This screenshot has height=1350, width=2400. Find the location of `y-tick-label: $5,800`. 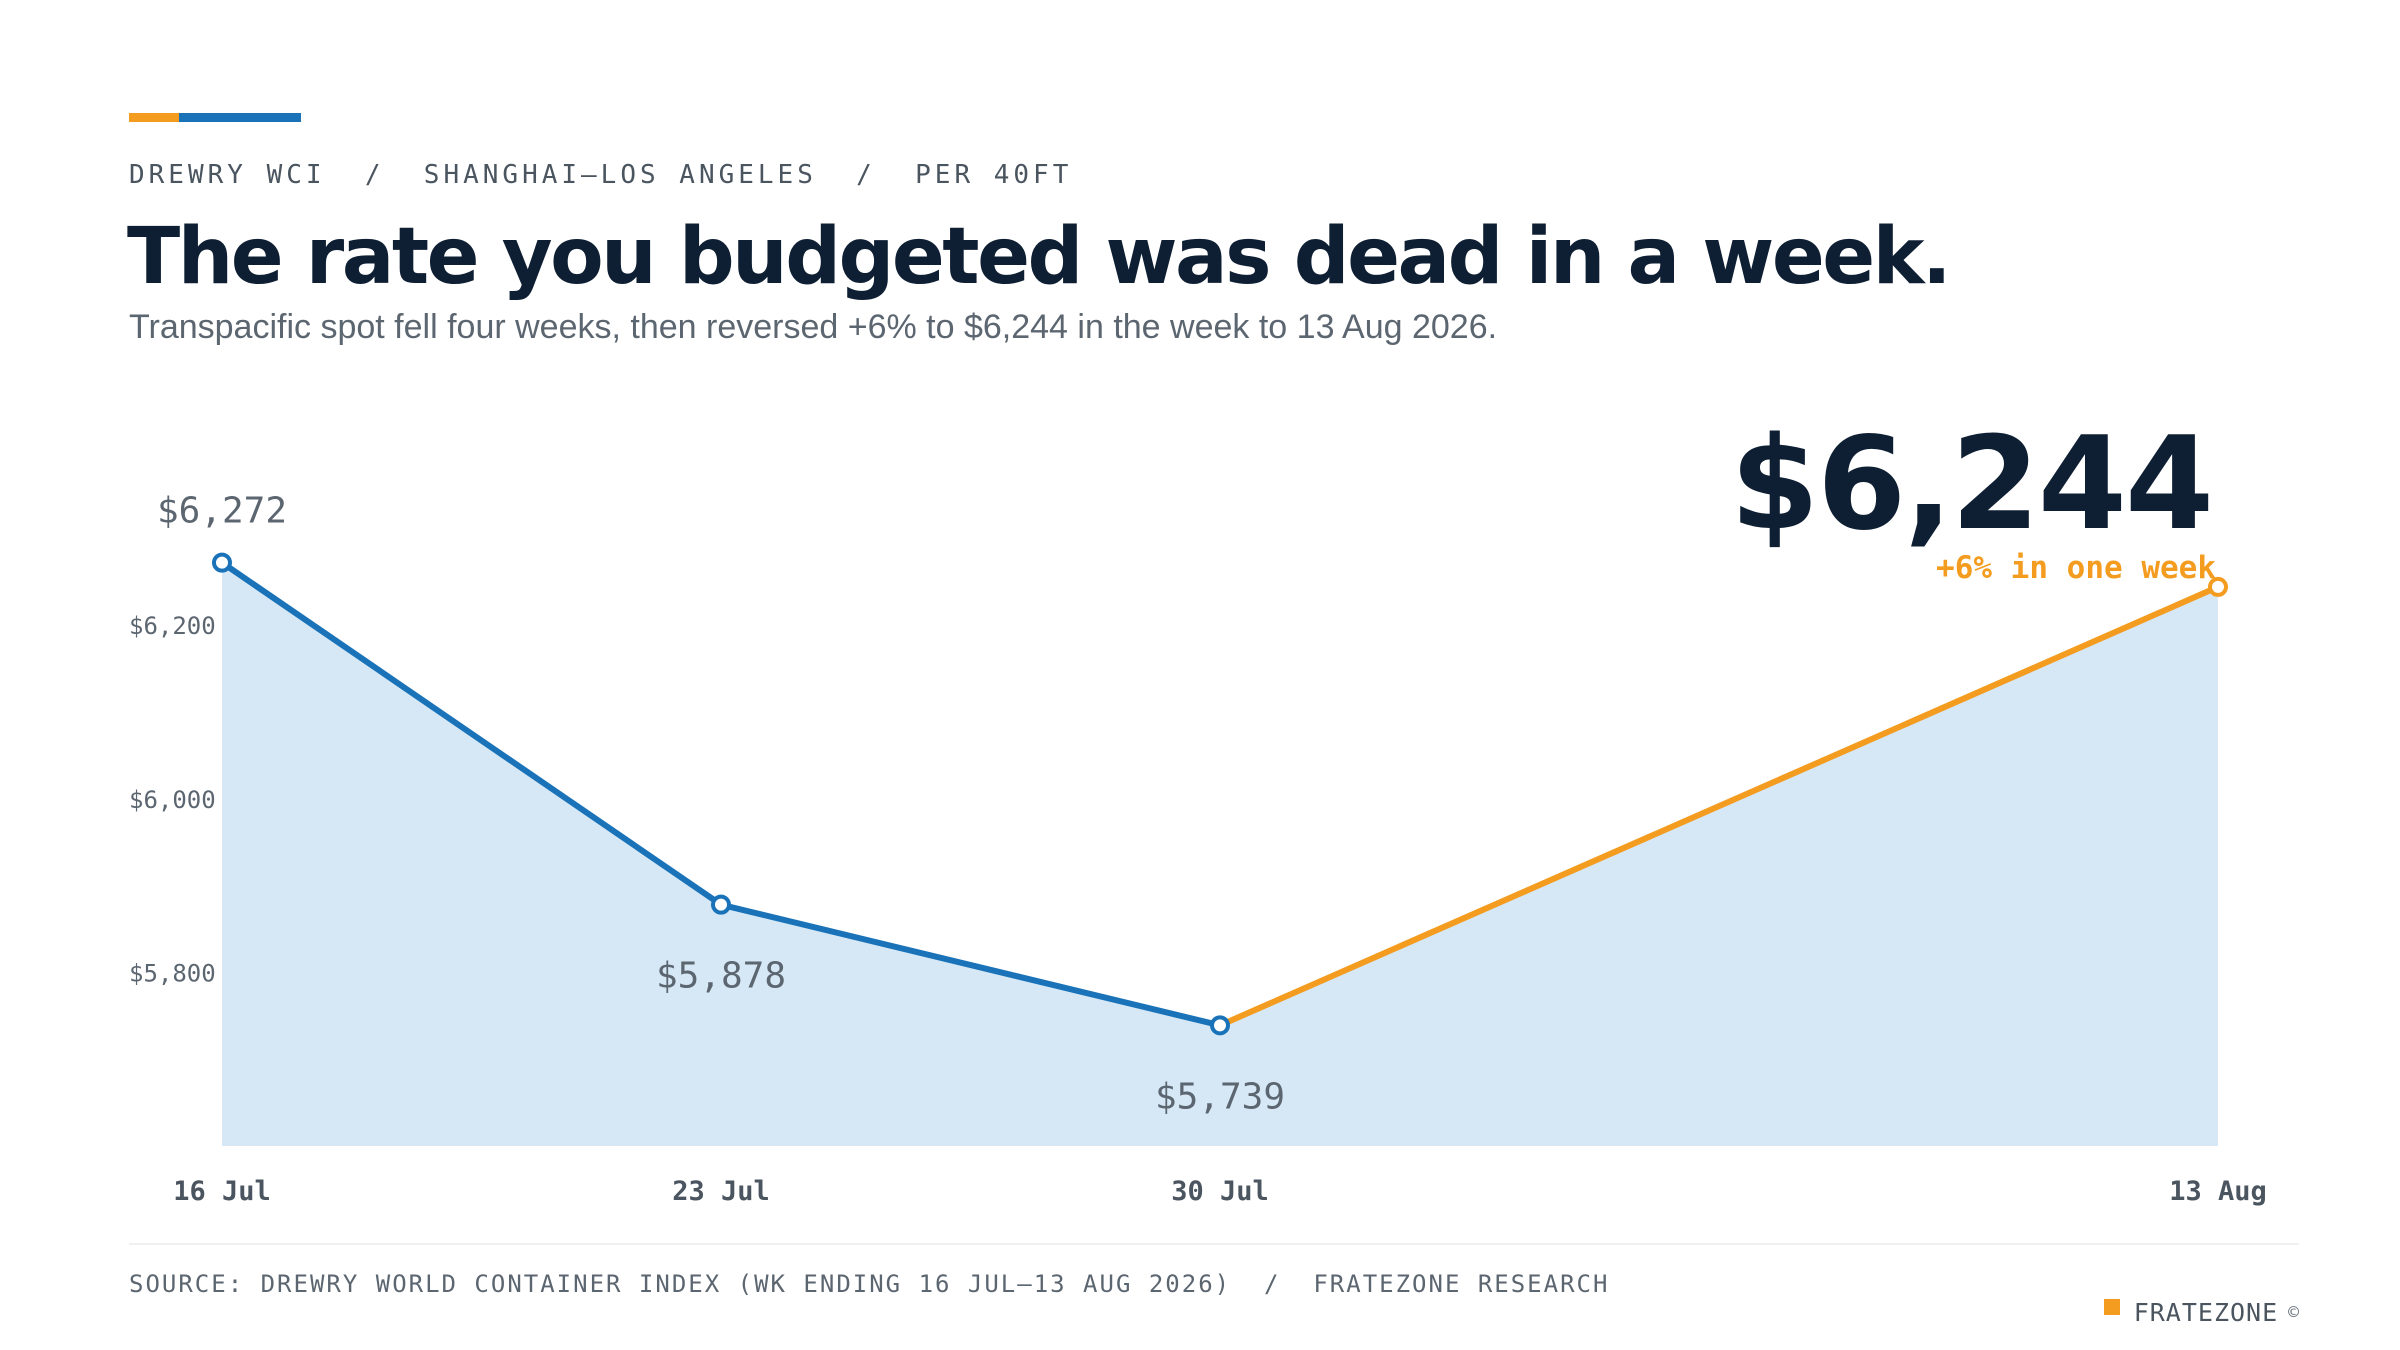

y-tick-label: $5,800 is located at coordinates (172, 973).